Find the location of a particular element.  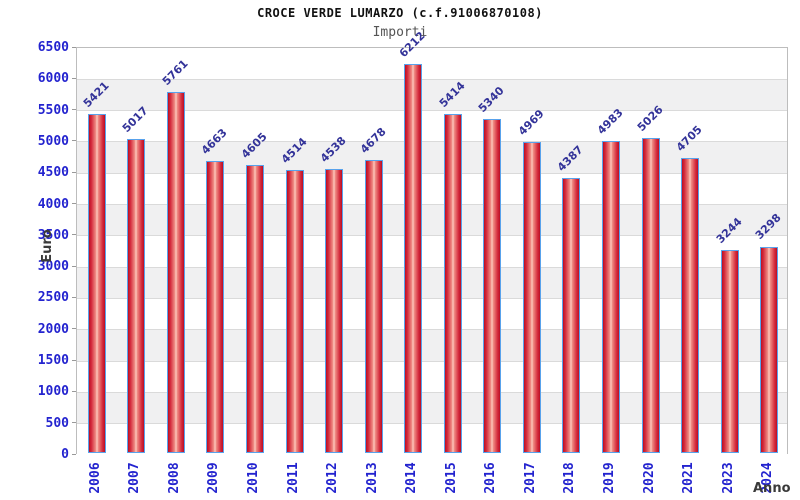

bar-2010 is located at coordinates (255, 308).